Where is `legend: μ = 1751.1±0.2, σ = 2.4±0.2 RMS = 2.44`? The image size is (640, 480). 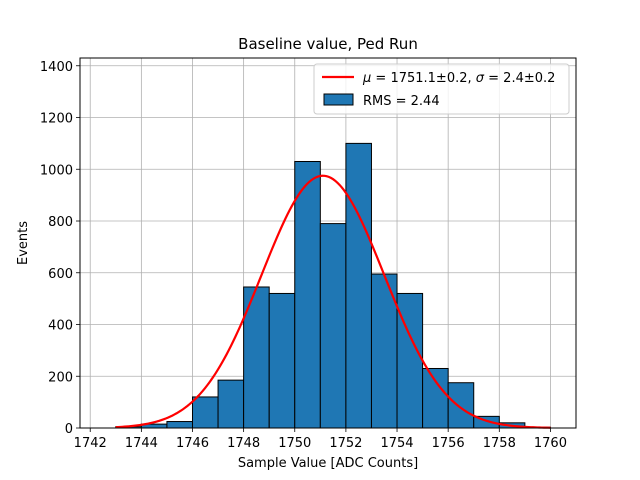
legend: μ = 1751.1±0.2, σ = 2.4±0.2 RMS = 2.44 is located at coordinates (441, 89).